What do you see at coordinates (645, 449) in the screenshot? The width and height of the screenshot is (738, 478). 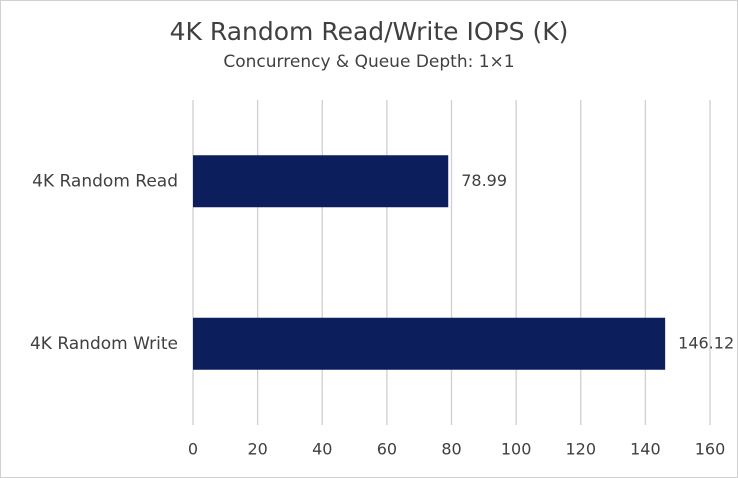 I see `x-tick-label: 140` at bounding box center [645, 449].